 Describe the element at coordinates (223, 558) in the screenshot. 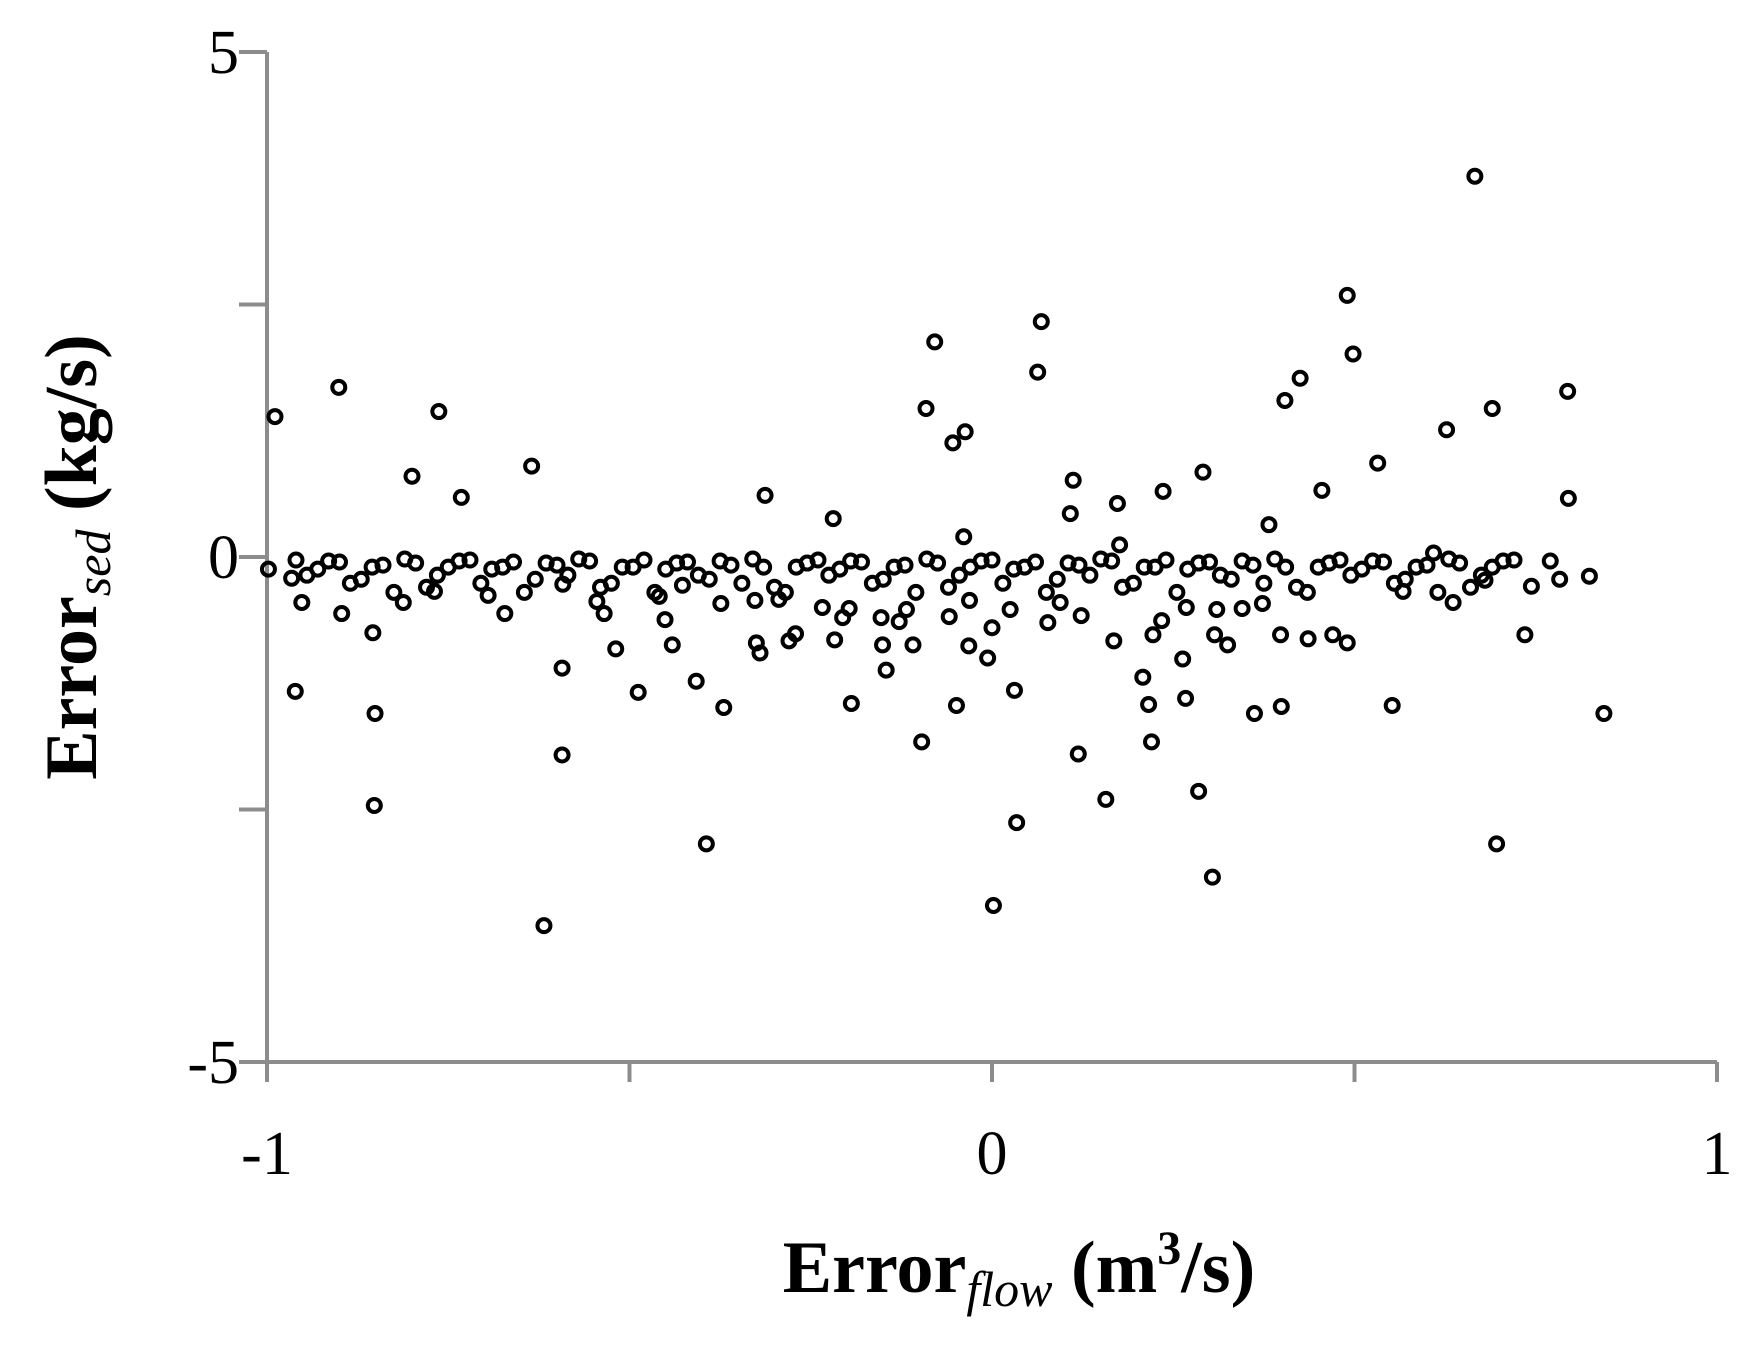

I see `y-tick-label: 0` at that location.